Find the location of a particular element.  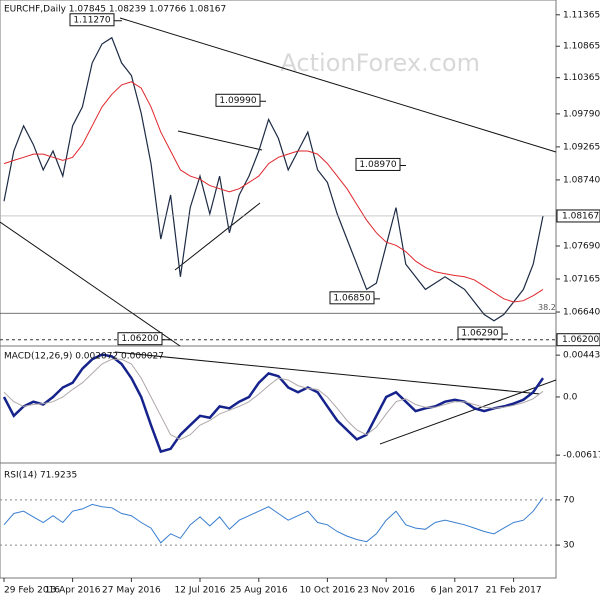

current-price-label: 1.08167 is located at coordinates (580, 216).